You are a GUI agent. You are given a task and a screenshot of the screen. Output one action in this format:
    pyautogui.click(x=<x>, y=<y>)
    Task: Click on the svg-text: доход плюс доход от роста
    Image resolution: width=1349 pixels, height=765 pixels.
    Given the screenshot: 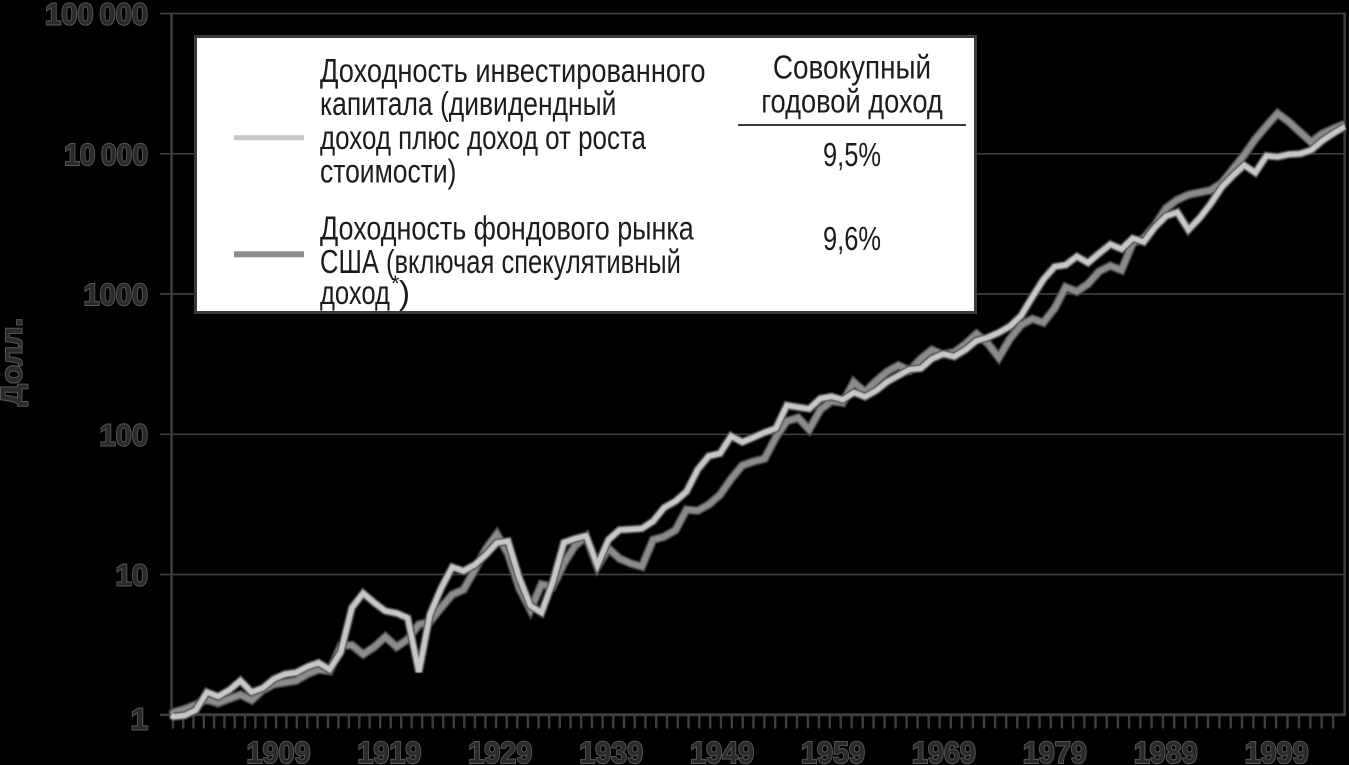 What is the action you would take?
    pyautogui.click(x=483, y=137)
    